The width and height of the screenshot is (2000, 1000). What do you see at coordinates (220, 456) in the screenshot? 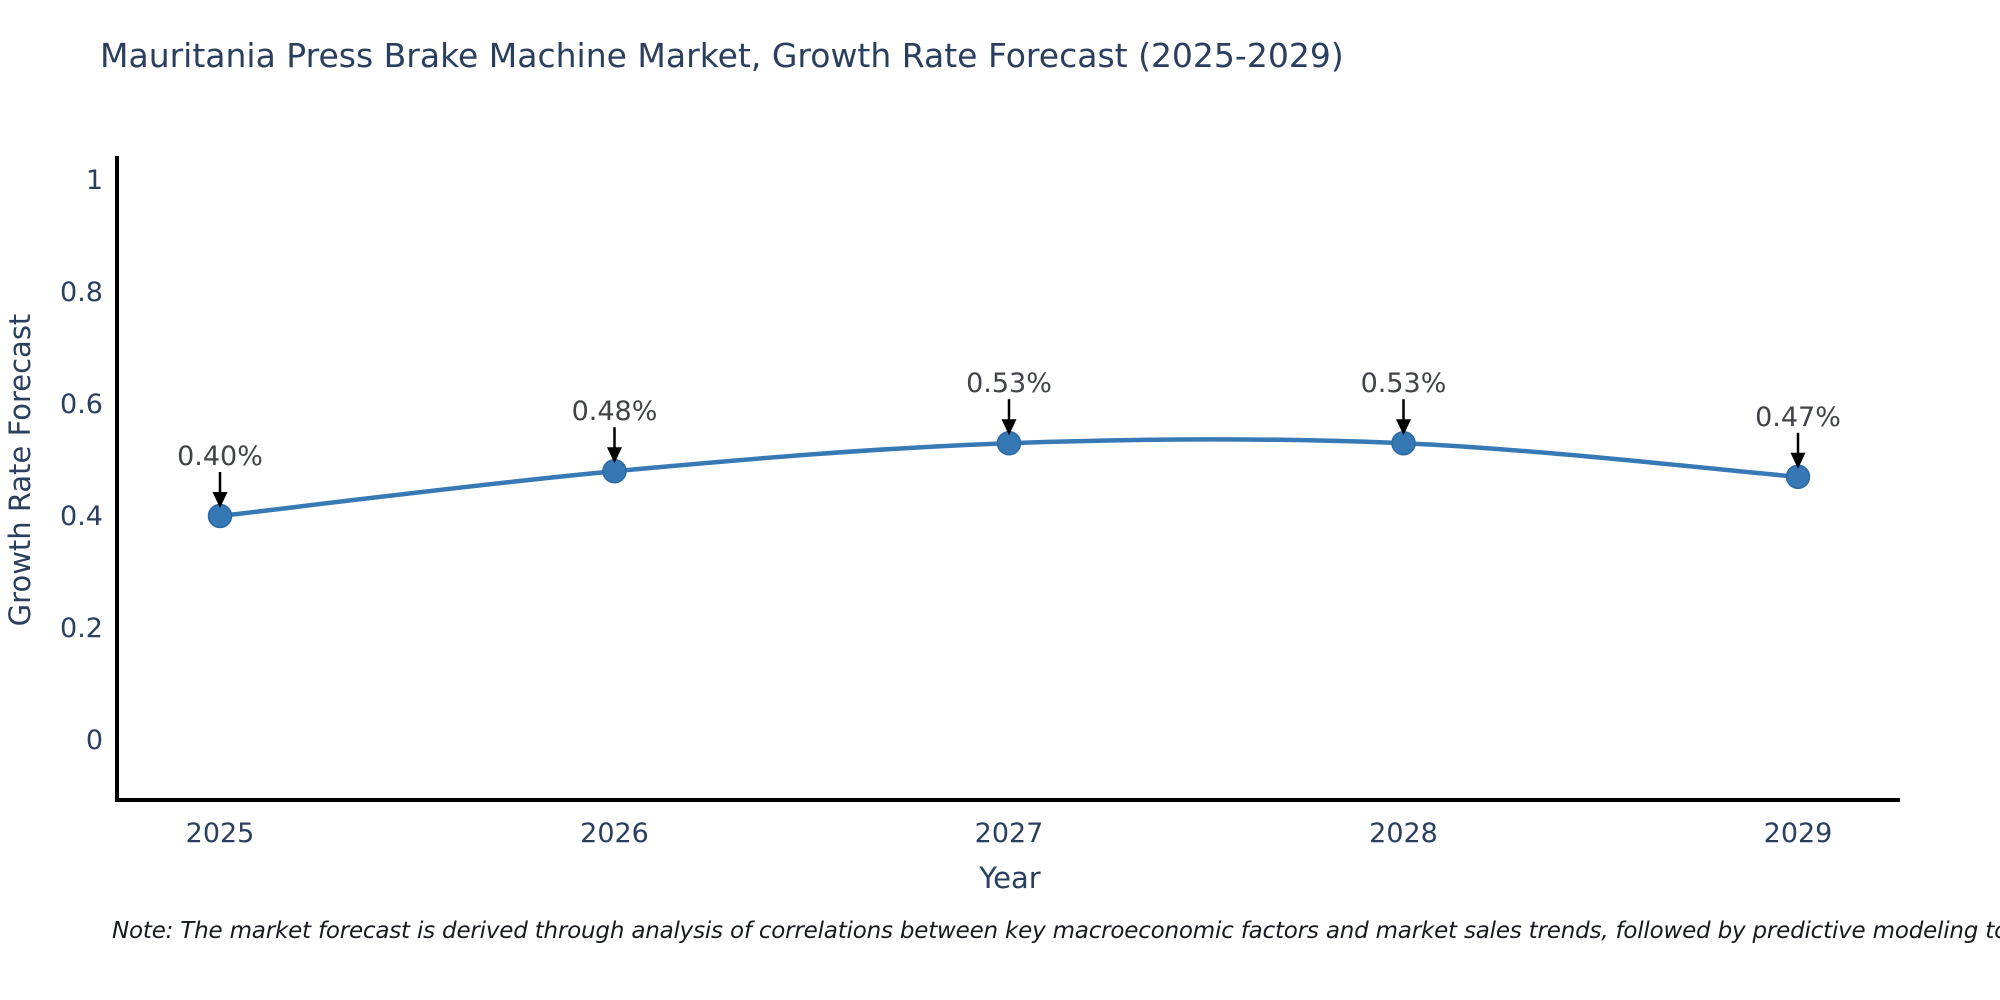
I see `data-point-label: 0.40%` at bounding box center [220, 456].